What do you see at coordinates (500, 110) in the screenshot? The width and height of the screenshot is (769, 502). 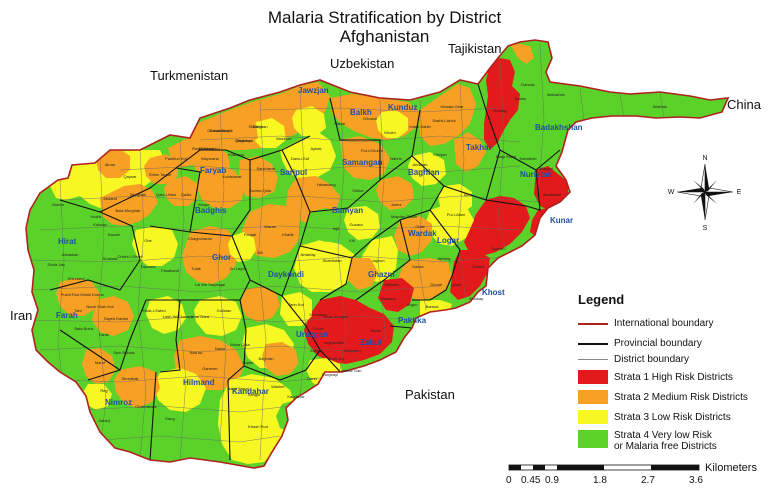 I see `district-label: Rustaq` at bounding box center [500, 110].